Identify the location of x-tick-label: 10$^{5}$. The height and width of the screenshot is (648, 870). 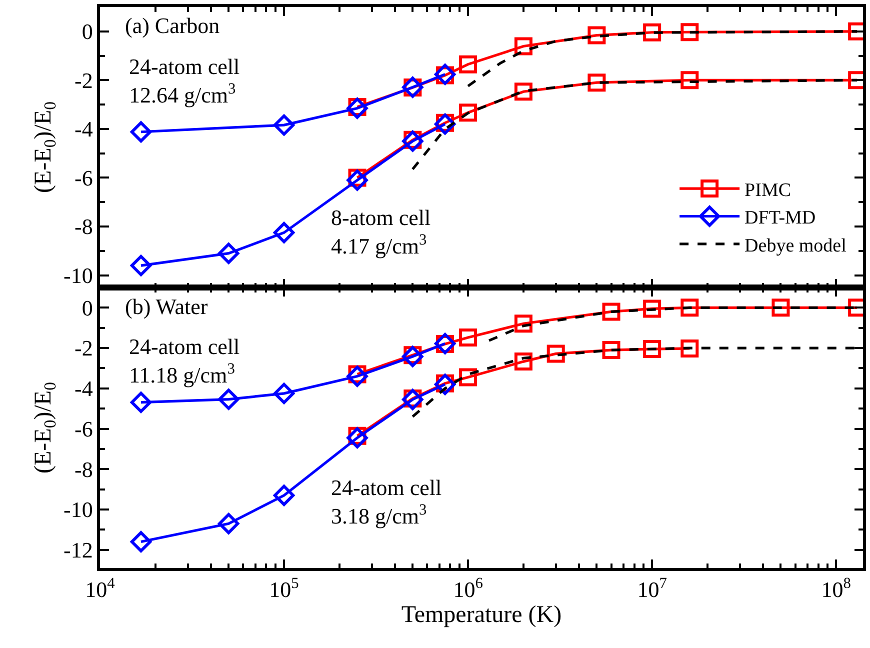
(284, 588).